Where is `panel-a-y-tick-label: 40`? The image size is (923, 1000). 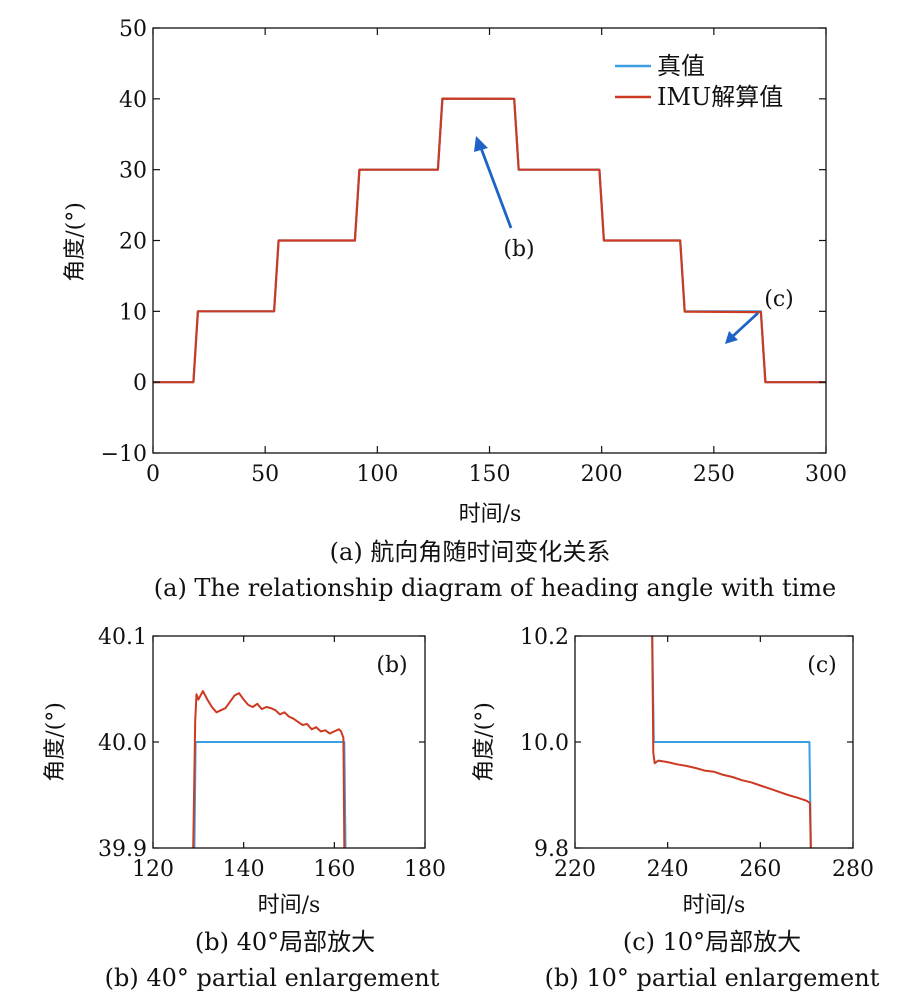 panel-a-y-tick-label: 40 is located at coordinates (133, 100).